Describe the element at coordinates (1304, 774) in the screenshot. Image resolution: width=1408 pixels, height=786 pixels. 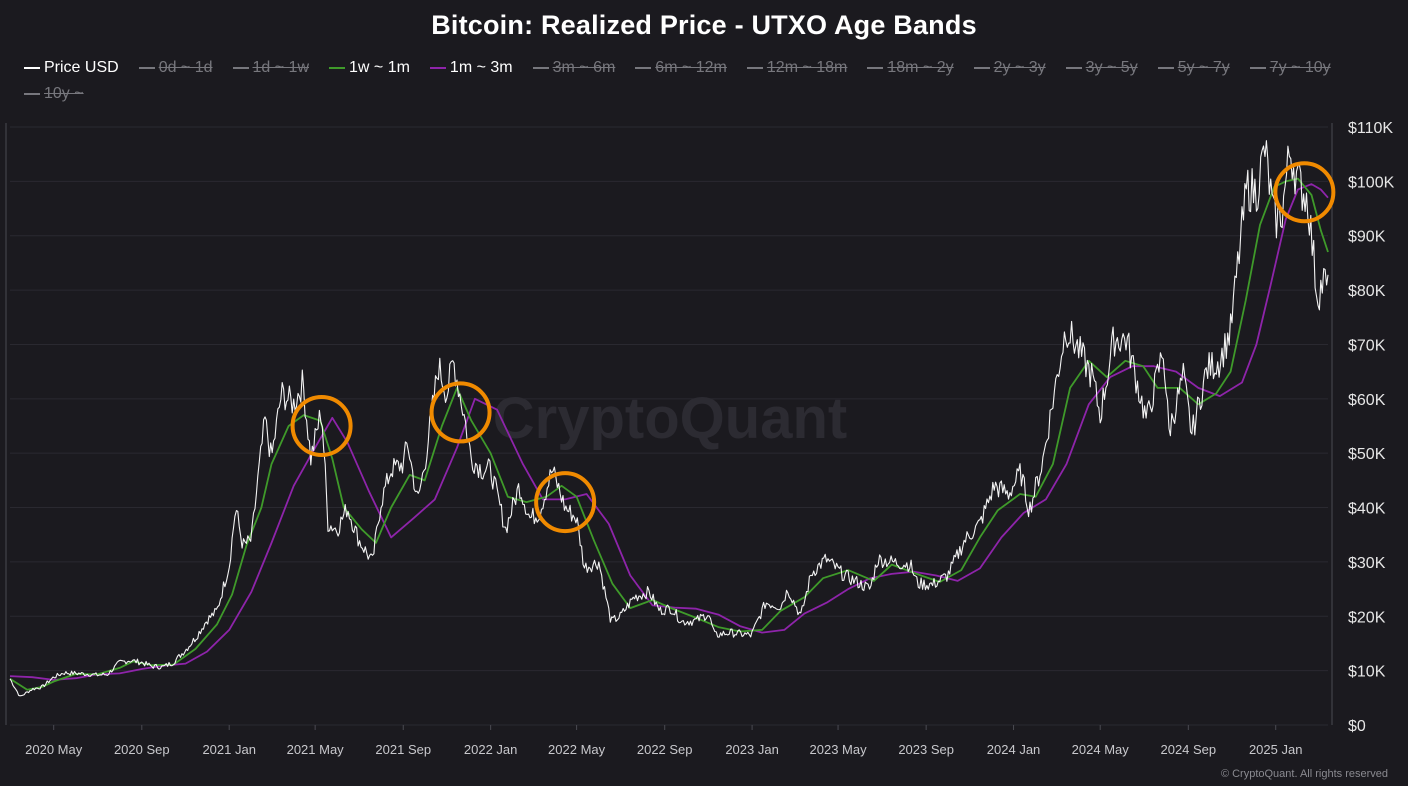
I see `chart-credit: © CryptoQuant. All rights reserved` at that location.